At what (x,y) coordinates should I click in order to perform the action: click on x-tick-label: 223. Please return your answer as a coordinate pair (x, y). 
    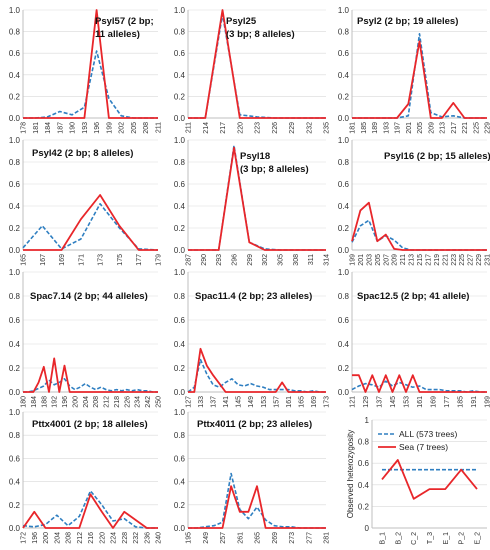
    Looking at the image, I should click on (258, 128).